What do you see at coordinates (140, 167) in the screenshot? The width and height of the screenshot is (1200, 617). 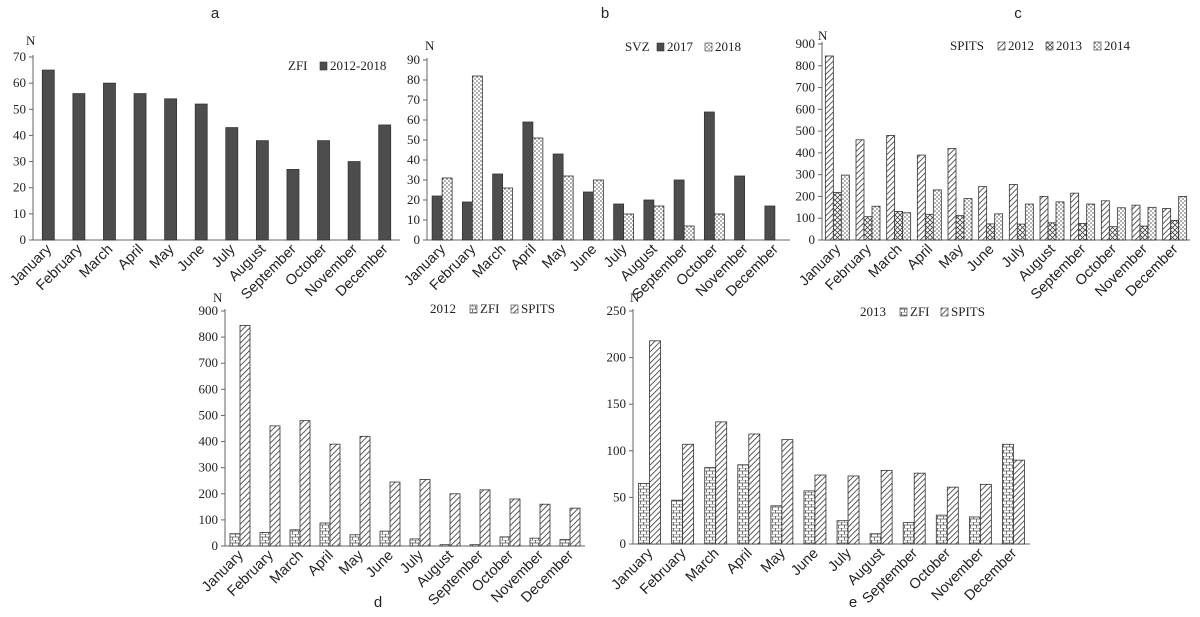 I see `bar-a-2012-2018-April` at bounding box center [140, 167].